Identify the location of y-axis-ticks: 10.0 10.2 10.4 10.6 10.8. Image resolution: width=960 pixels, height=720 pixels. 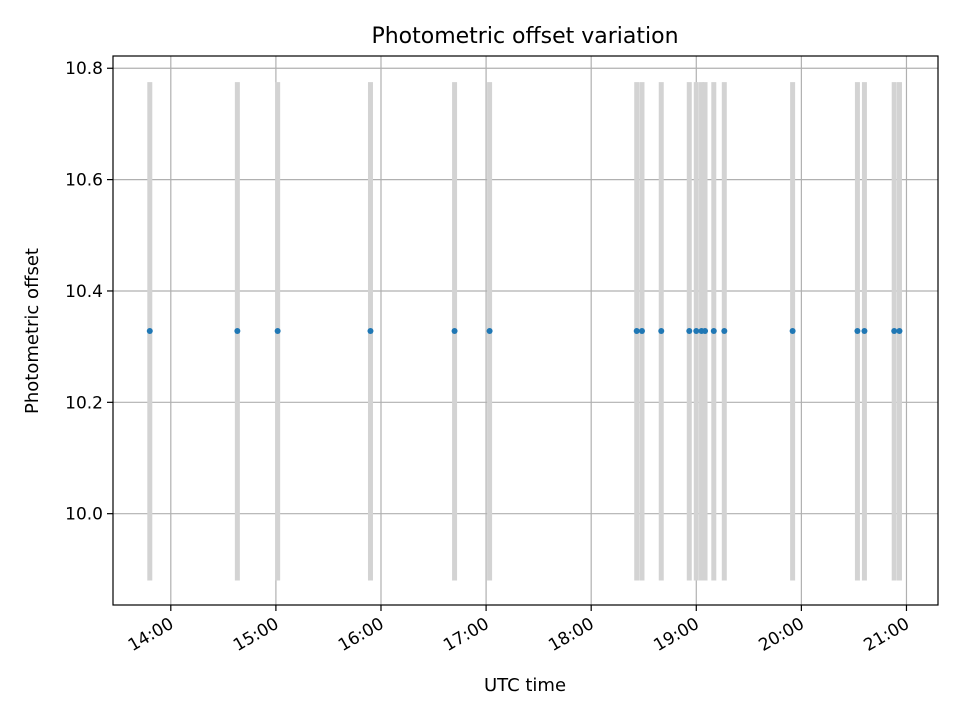
(89, 292).